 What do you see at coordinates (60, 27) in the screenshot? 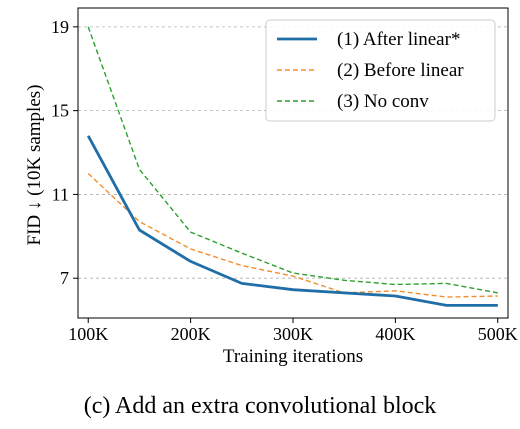
I see `y-tick-label: 19` at bounding box center [60, 27].